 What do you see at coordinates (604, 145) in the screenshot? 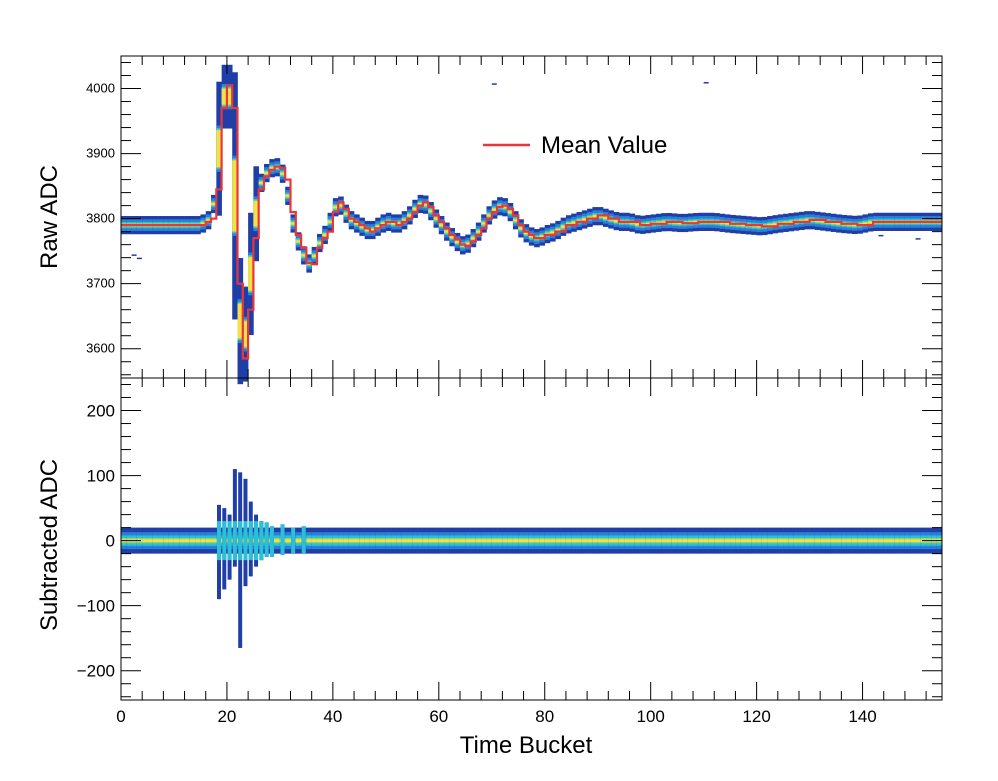
I see `legend-label-mean-value: Mean Value` at bounding box center [604, 145].